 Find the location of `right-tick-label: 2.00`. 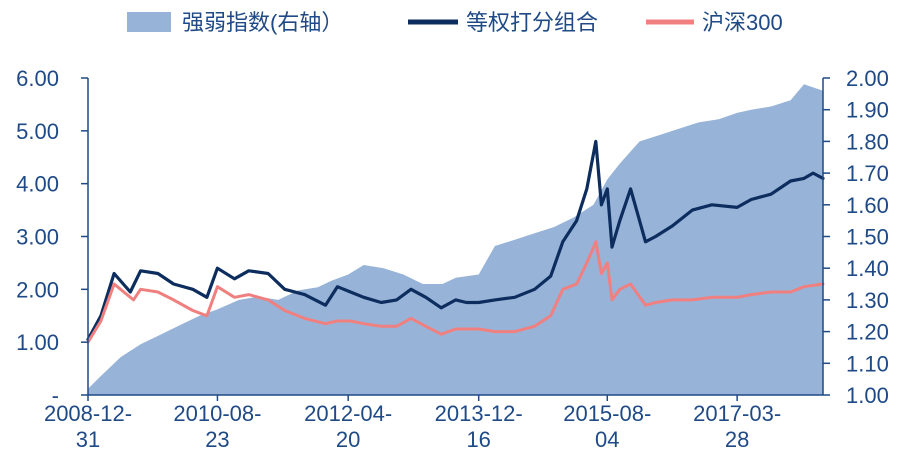

right-tick-label: 2.00 is located at coordinates (867, 78).